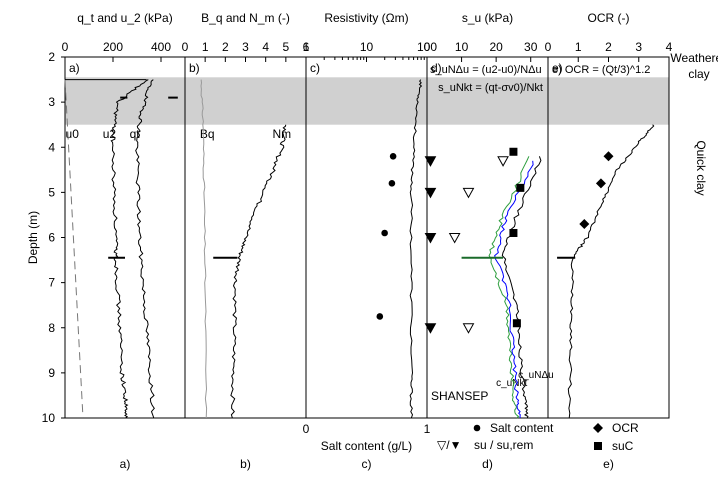 This screenshot has height=494, width=718. I want to click on label-Bq: Bq, so click(207, 134).